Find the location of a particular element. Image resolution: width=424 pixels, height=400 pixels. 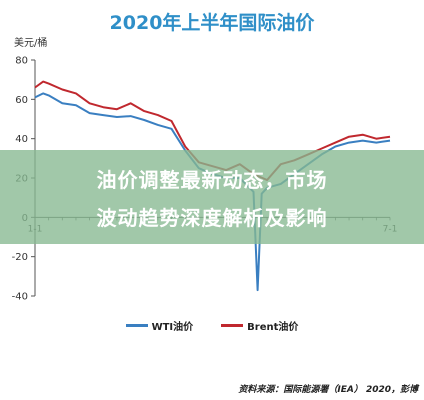

legend-item-wti: WTI油价 is located at coordinates (159, 325).